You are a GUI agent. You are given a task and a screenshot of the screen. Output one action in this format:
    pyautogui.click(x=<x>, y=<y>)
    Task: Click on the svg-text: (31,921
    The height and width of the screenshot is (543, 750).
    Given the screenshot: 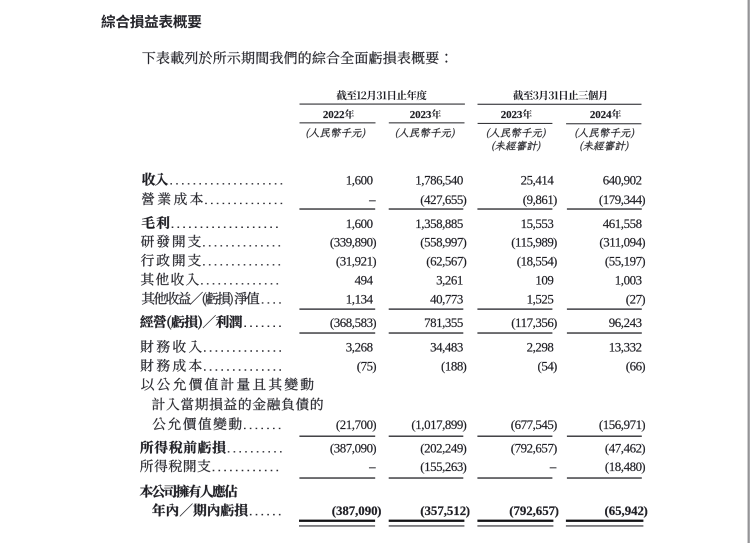 What is the action you would take?
    pyautogui.click(x=354, y=261)
    